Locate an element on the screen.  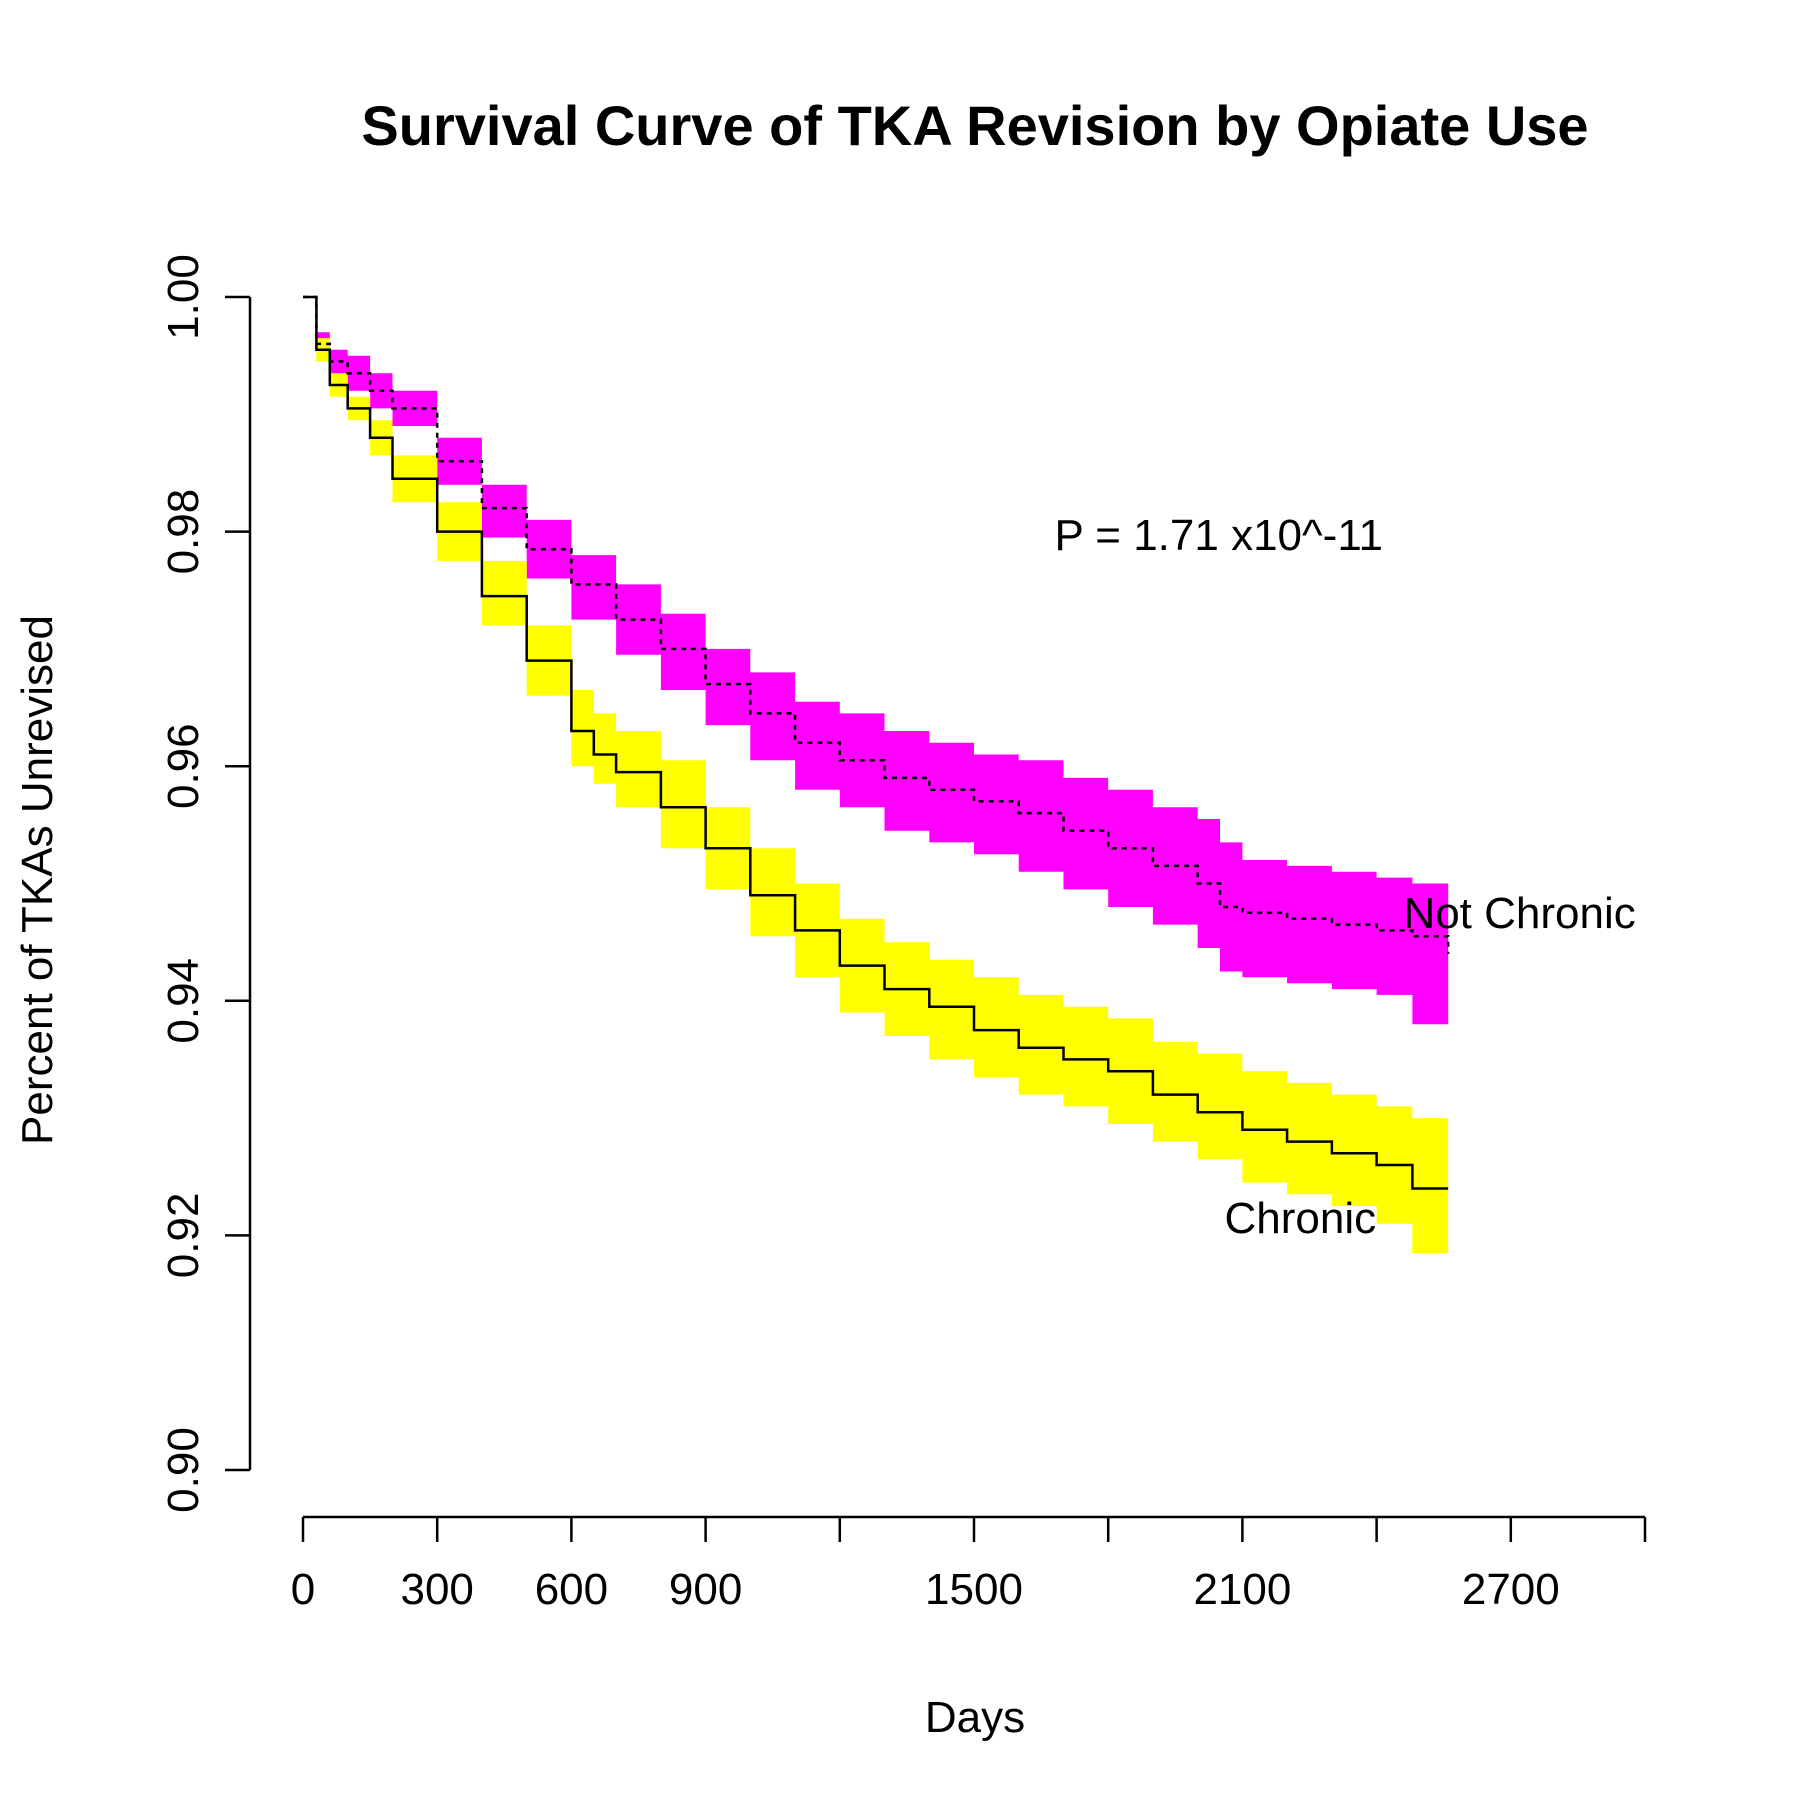
x-axis-label: Days is located at coordinates (975, 1717).